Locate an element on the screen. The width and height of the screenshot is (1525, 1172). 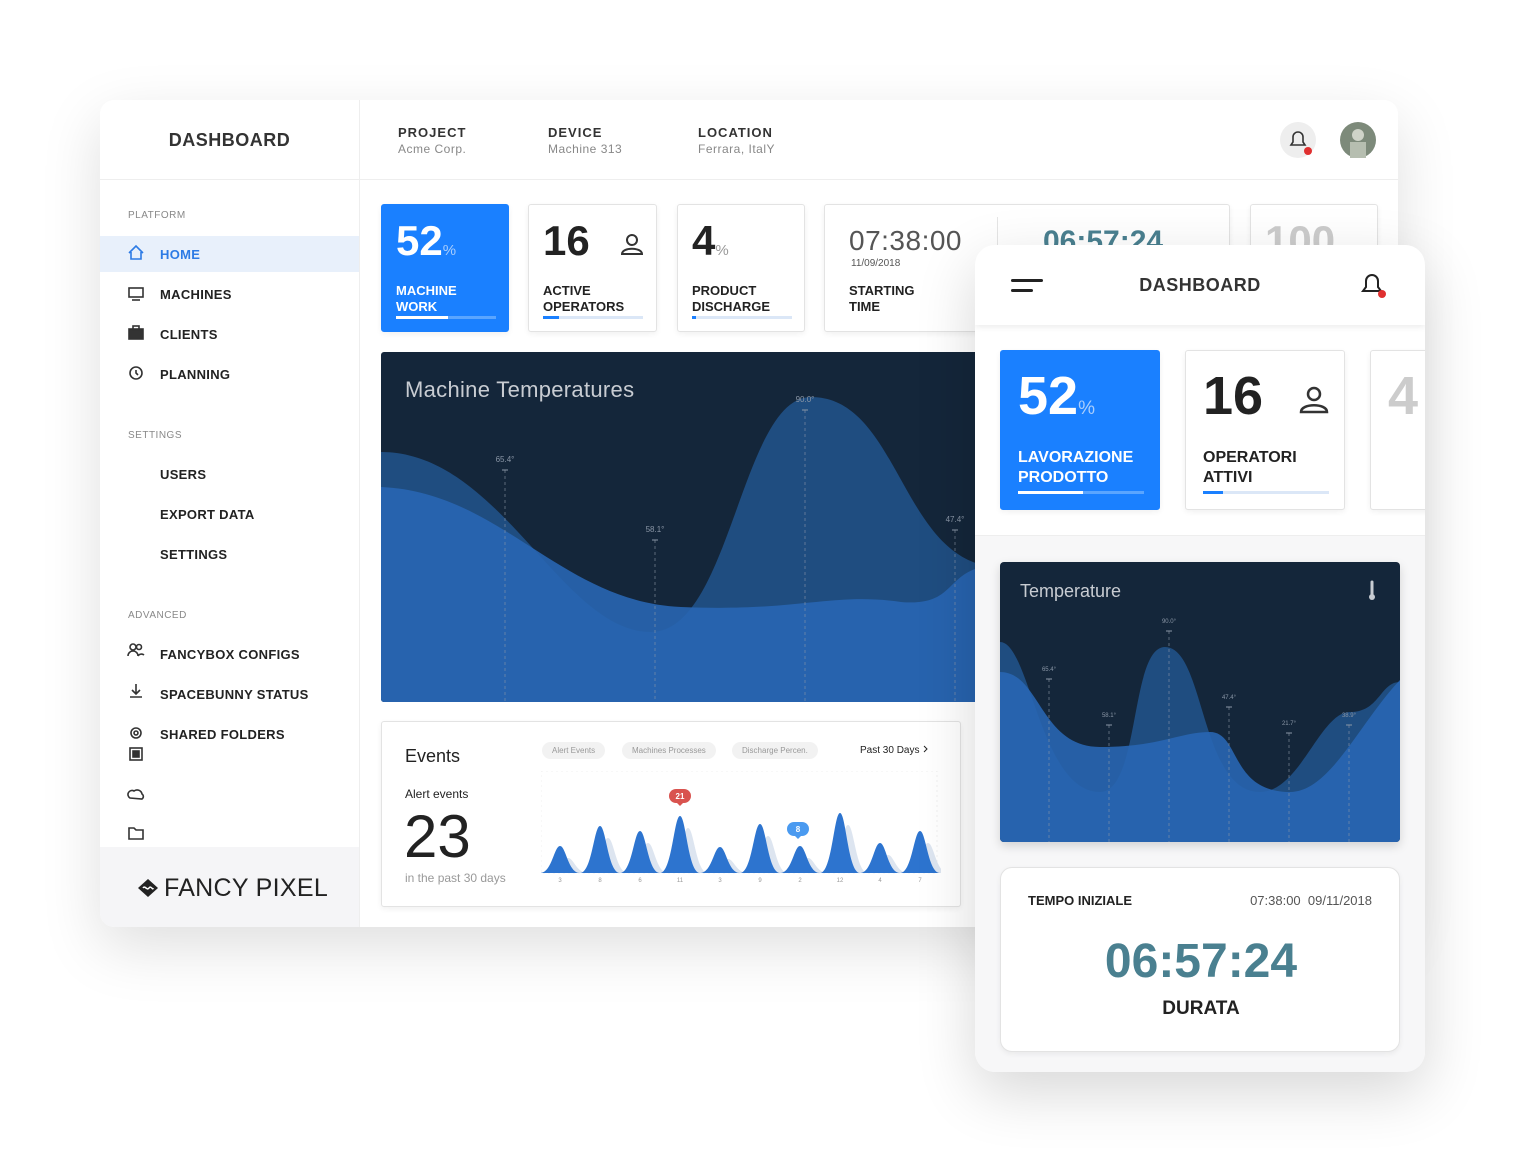
header-title: DASHBOARD is located at coordinates (230, 140).